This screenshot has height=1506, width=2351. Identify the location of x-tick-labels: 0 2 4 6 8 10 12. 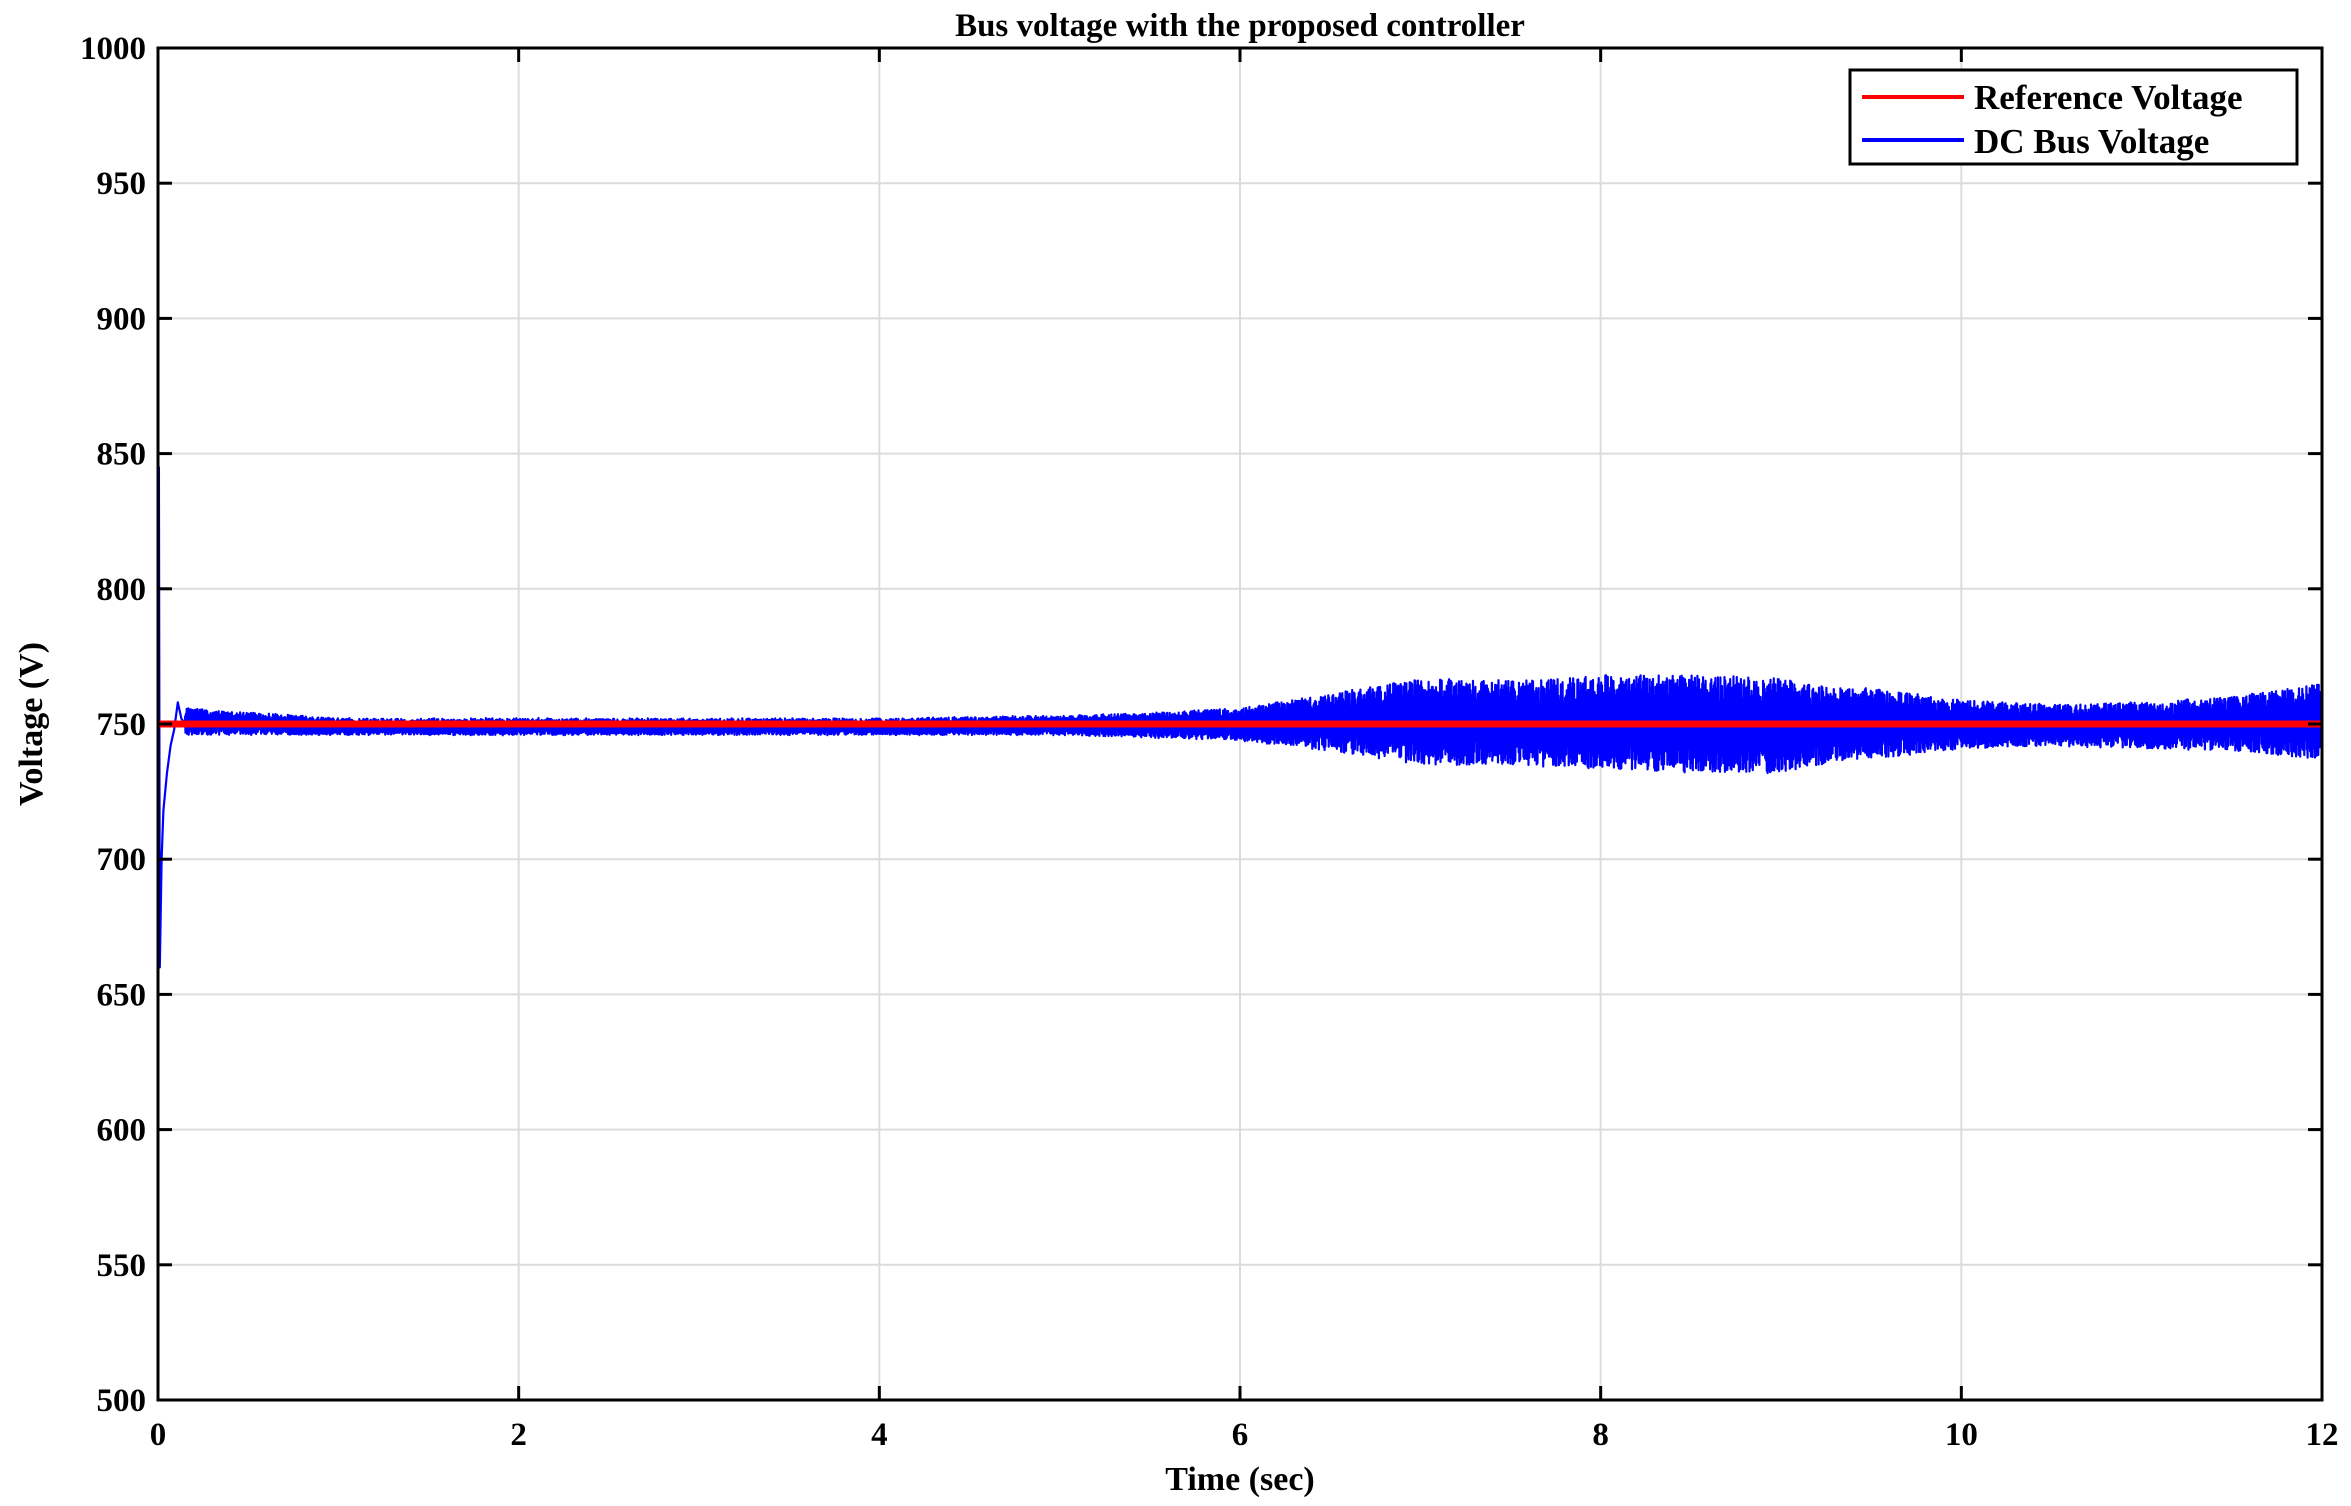
(1244, 1435).